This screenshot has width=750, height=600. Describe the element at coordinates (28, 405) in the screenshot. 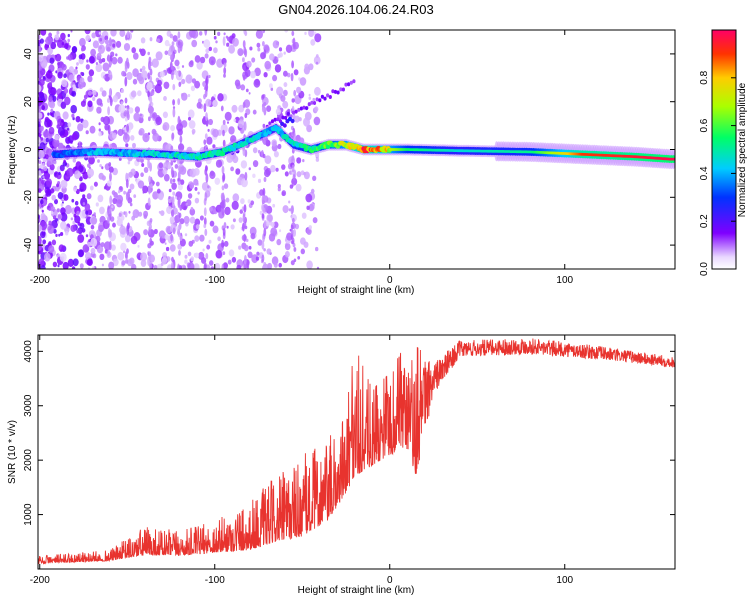

I see `snr-ytick-label: 3000` at that location.